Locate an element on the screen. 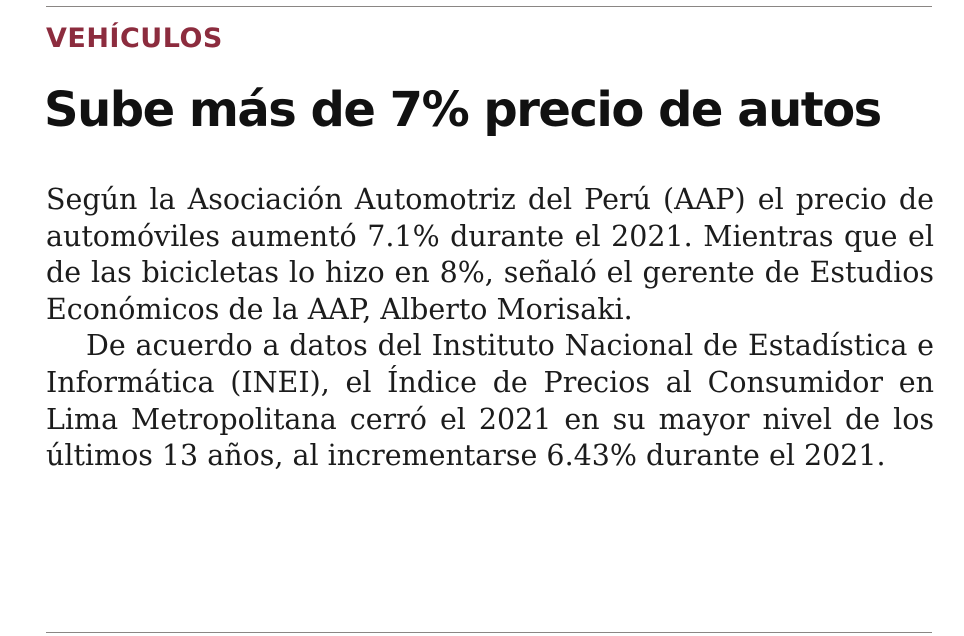 This screenshot has width=964, height=636. top-divider is located at coordinates (489, 6).